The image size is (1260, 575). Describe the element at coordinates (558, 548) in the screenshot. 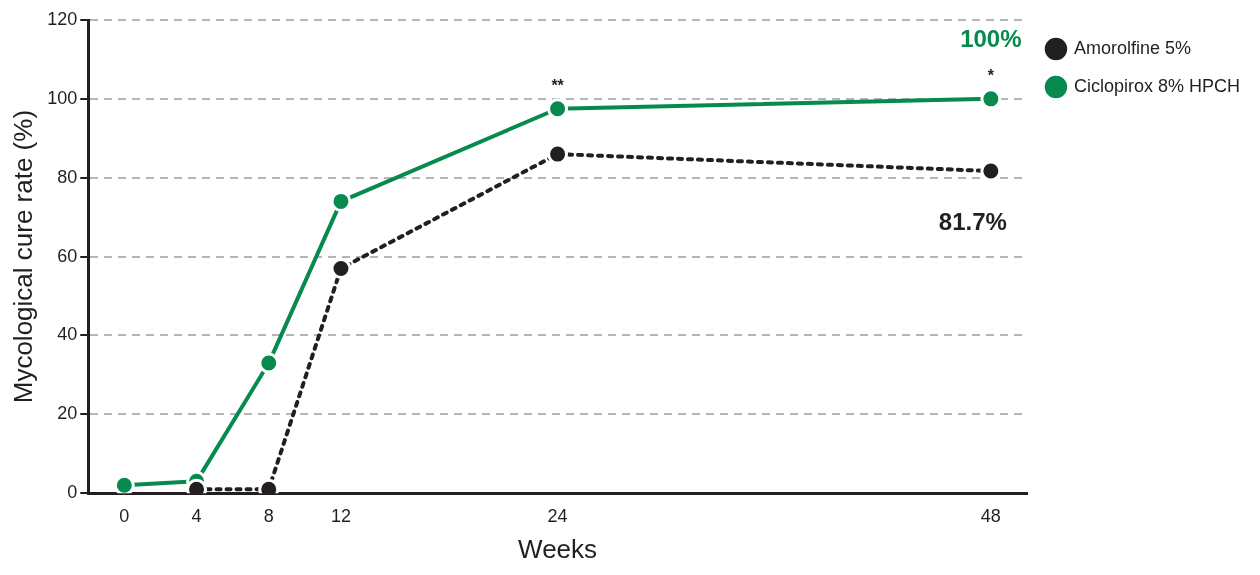

I see `x-axis-title: Weeks` at that location.